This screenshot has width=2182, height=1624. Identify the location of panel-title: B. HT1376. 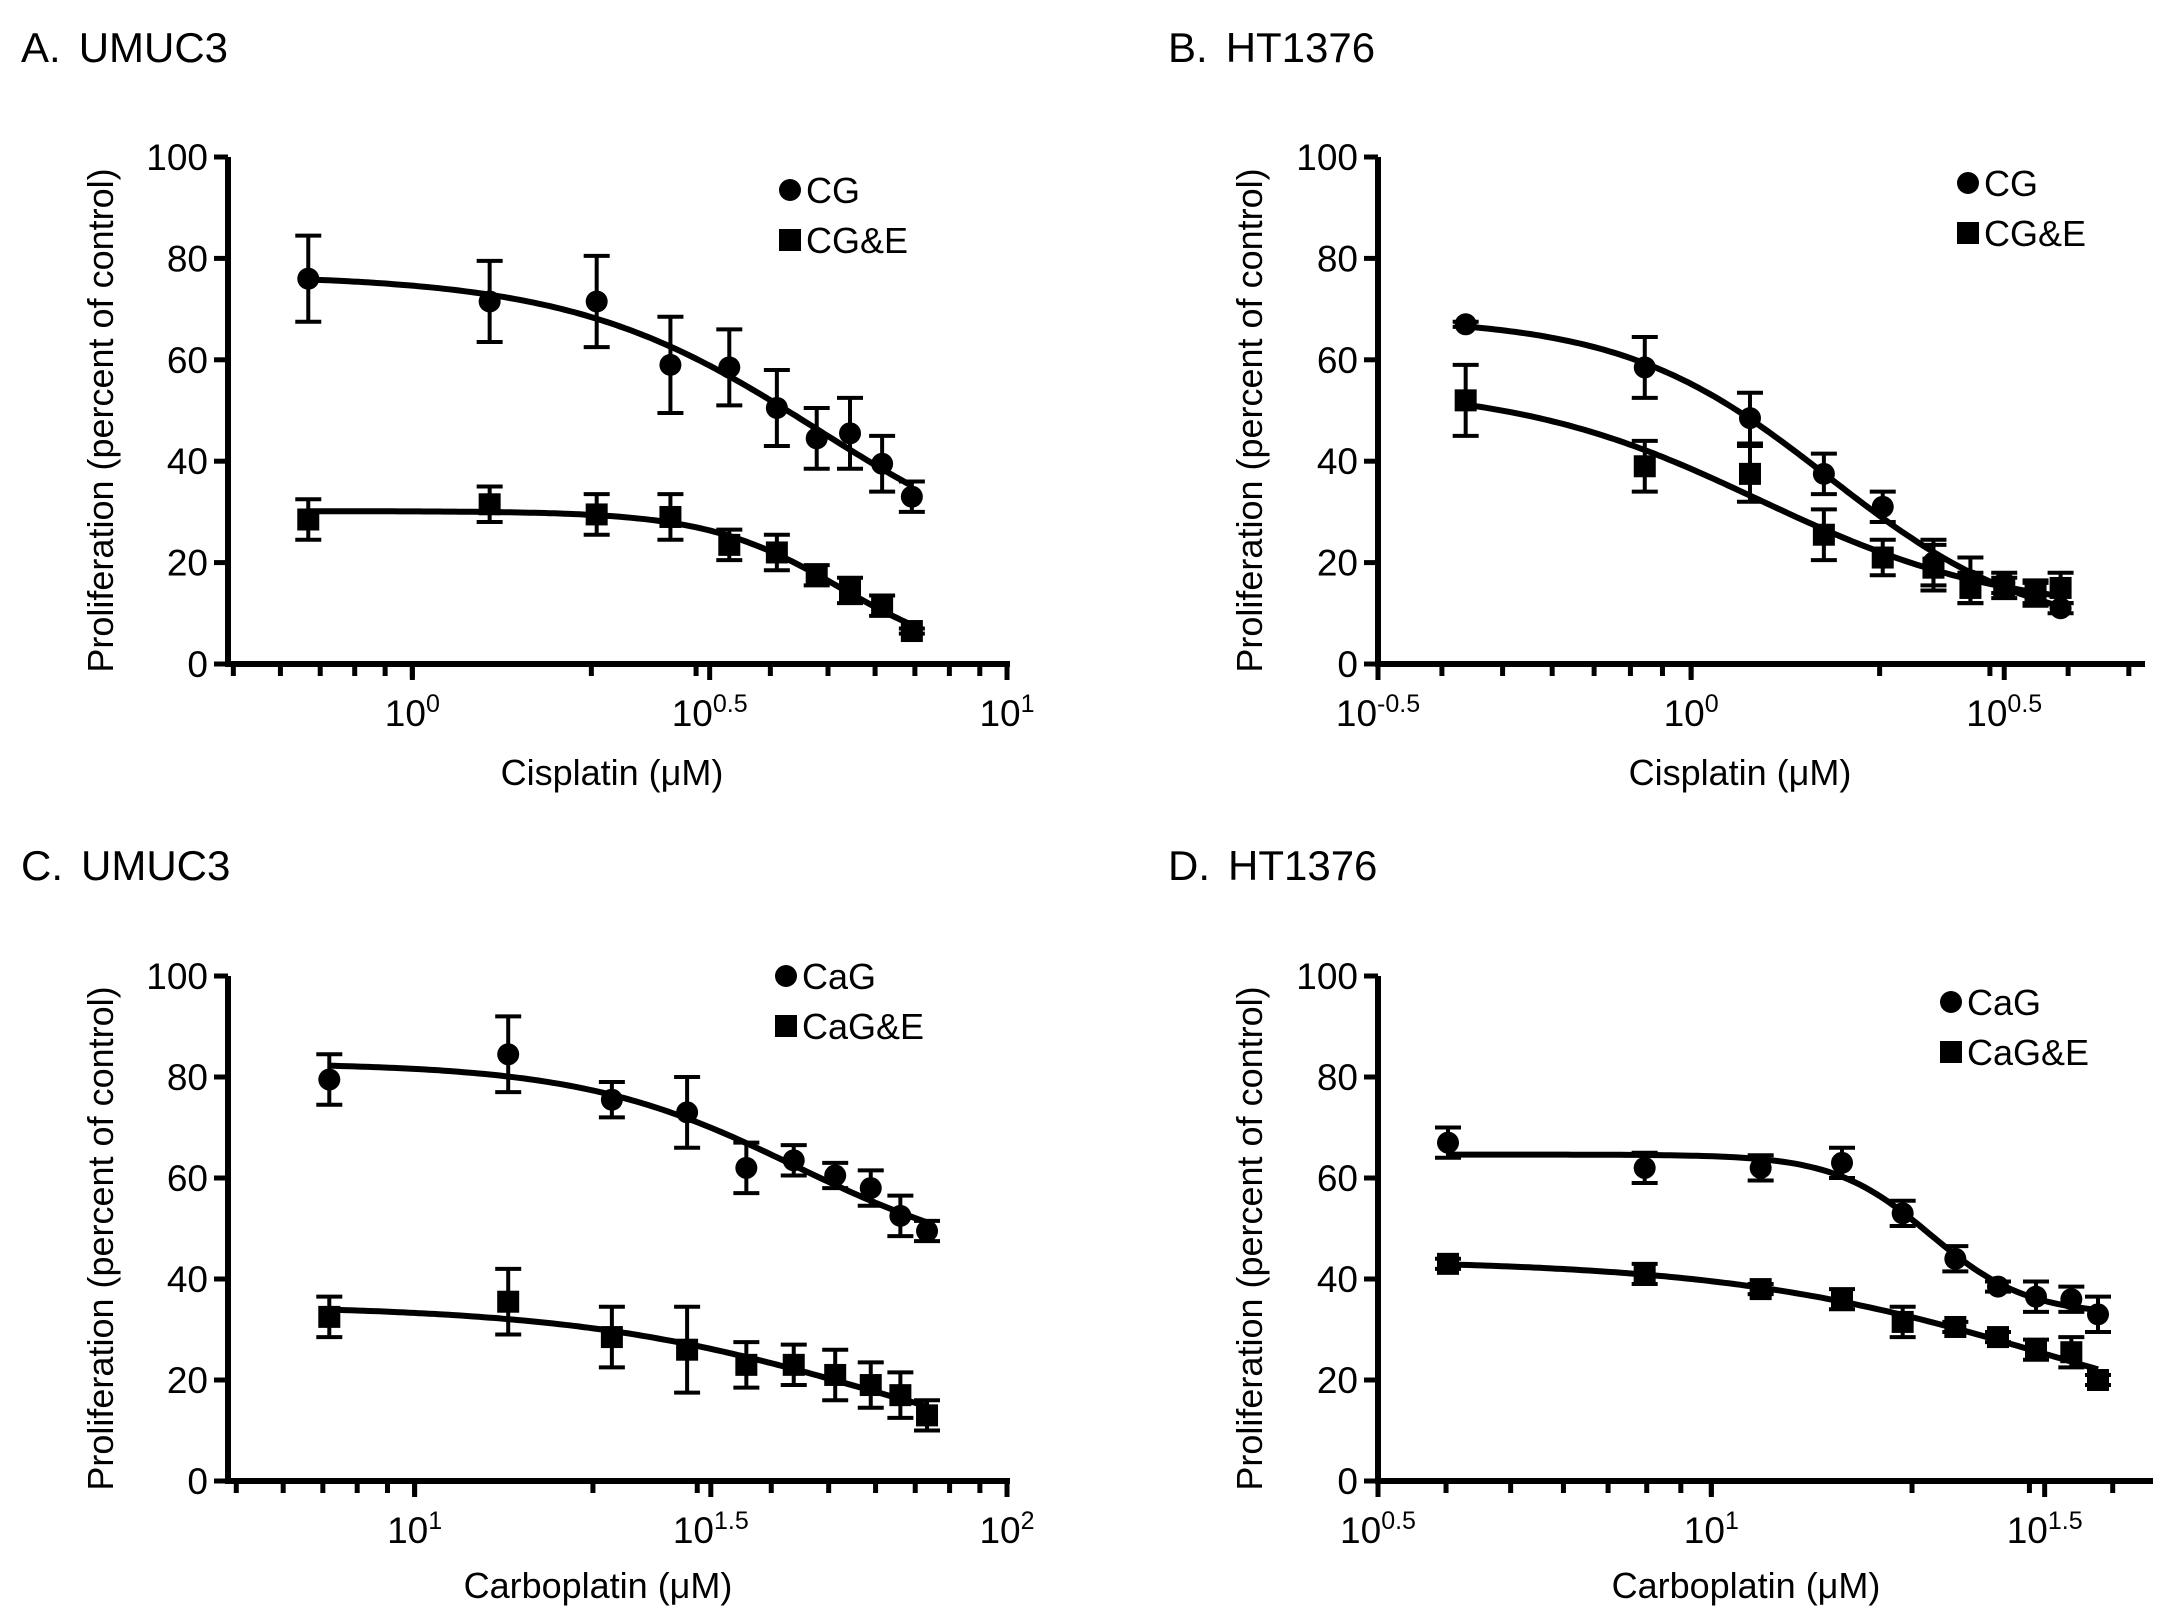
(1271, 47).